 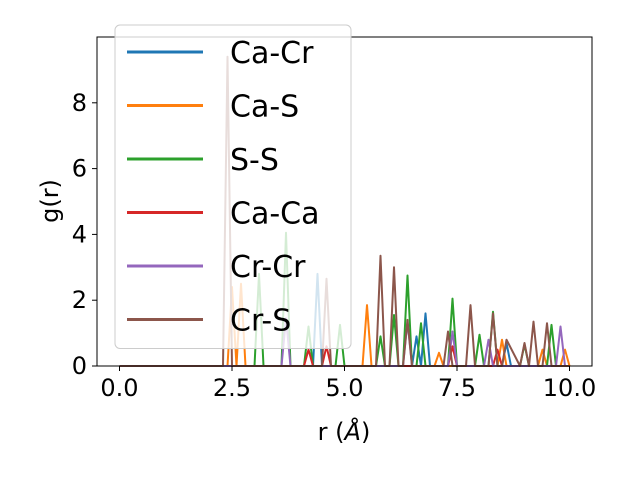 I want to click on x-tick-label: 5.0, so click(x=344, y=388).